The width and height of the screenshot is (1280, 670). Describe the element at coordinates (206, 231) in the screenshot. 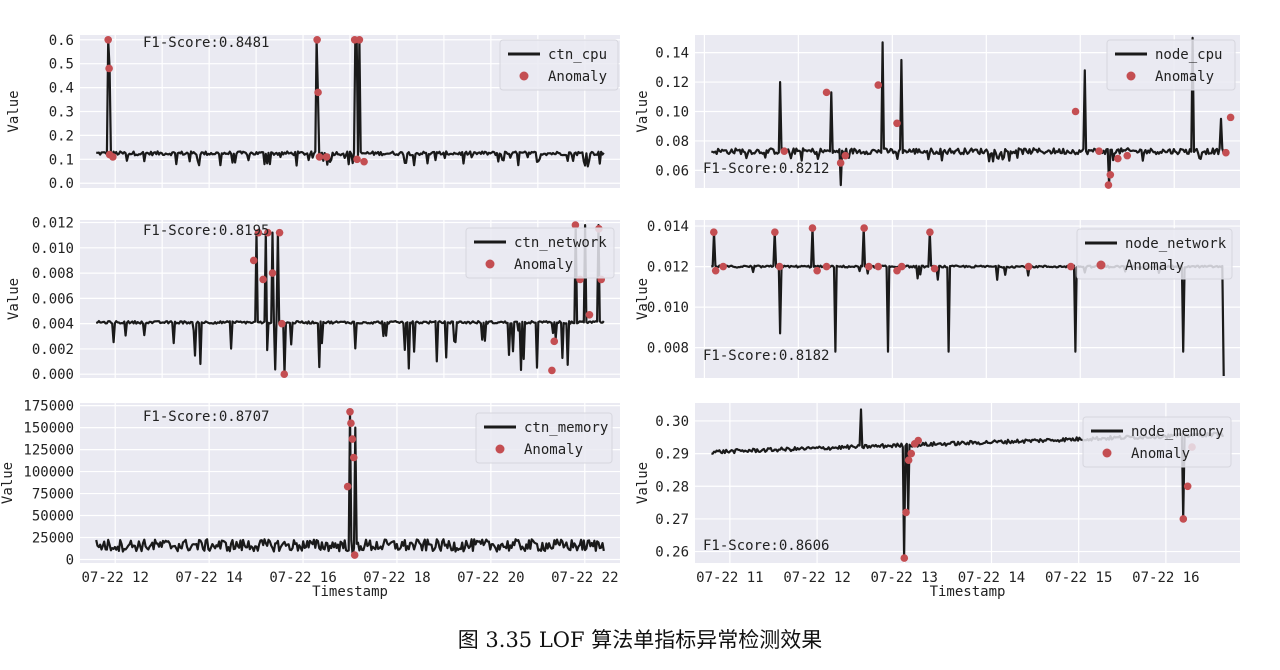

I see `f1-score-label: F1-Score:0.8195` at that location.